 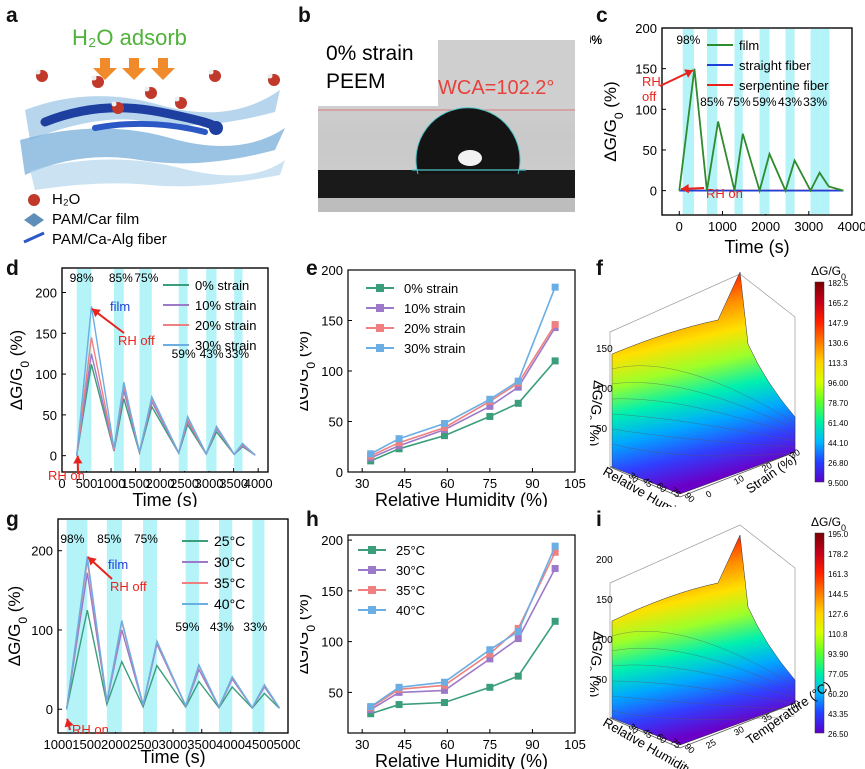 What do you see at coordinates (145, 125) in the screenshot?
I see `panel-a-schematic: H₂O adsorb H₂O PAM/Car film` at bounding box center [145, 125].